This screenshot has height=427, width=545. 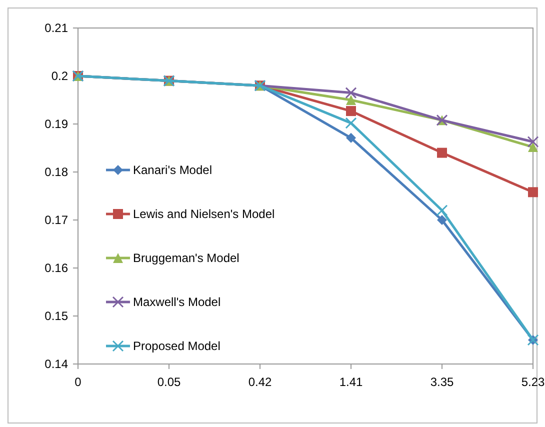 What do you see at coordinates (176, 346) in the screenshot?
I see `legend-label: Proposed Model` at bounding box center [176, 346].